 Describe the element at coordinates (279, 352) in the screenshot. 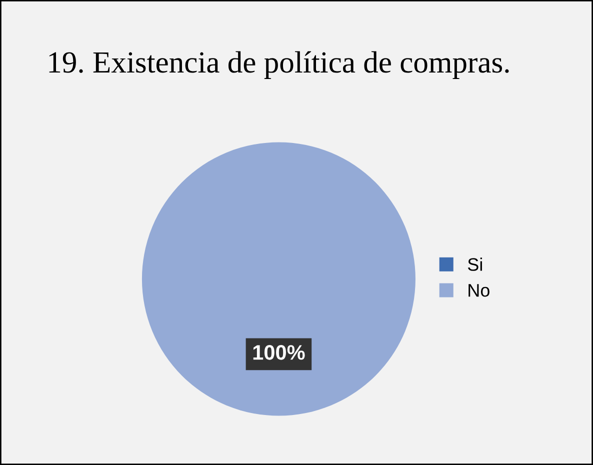

I see `data-label: 100%` at that location.